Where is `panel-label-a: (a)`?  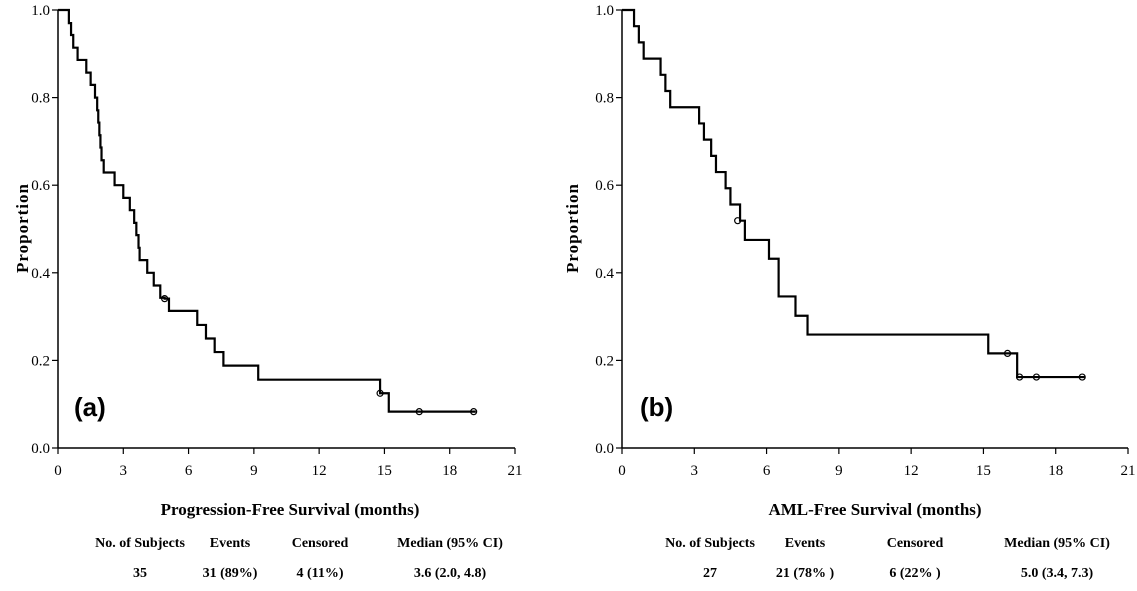
panel-label-a: (a) is located at coordinates (90, 407).